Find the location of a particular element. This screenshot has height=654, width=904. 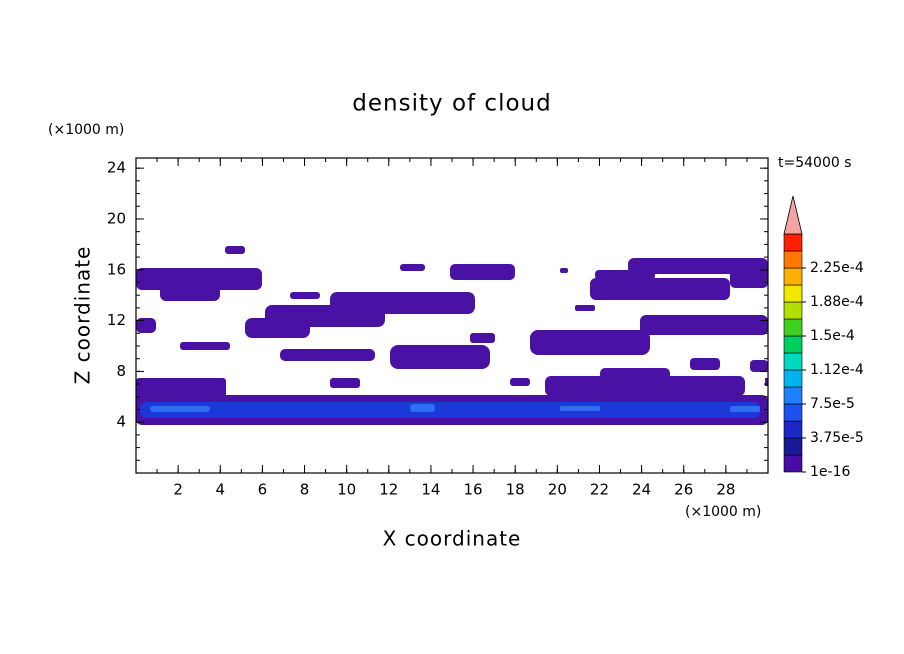

colorbar-label: 2.25e-4 is located at coordinates (837, 268).